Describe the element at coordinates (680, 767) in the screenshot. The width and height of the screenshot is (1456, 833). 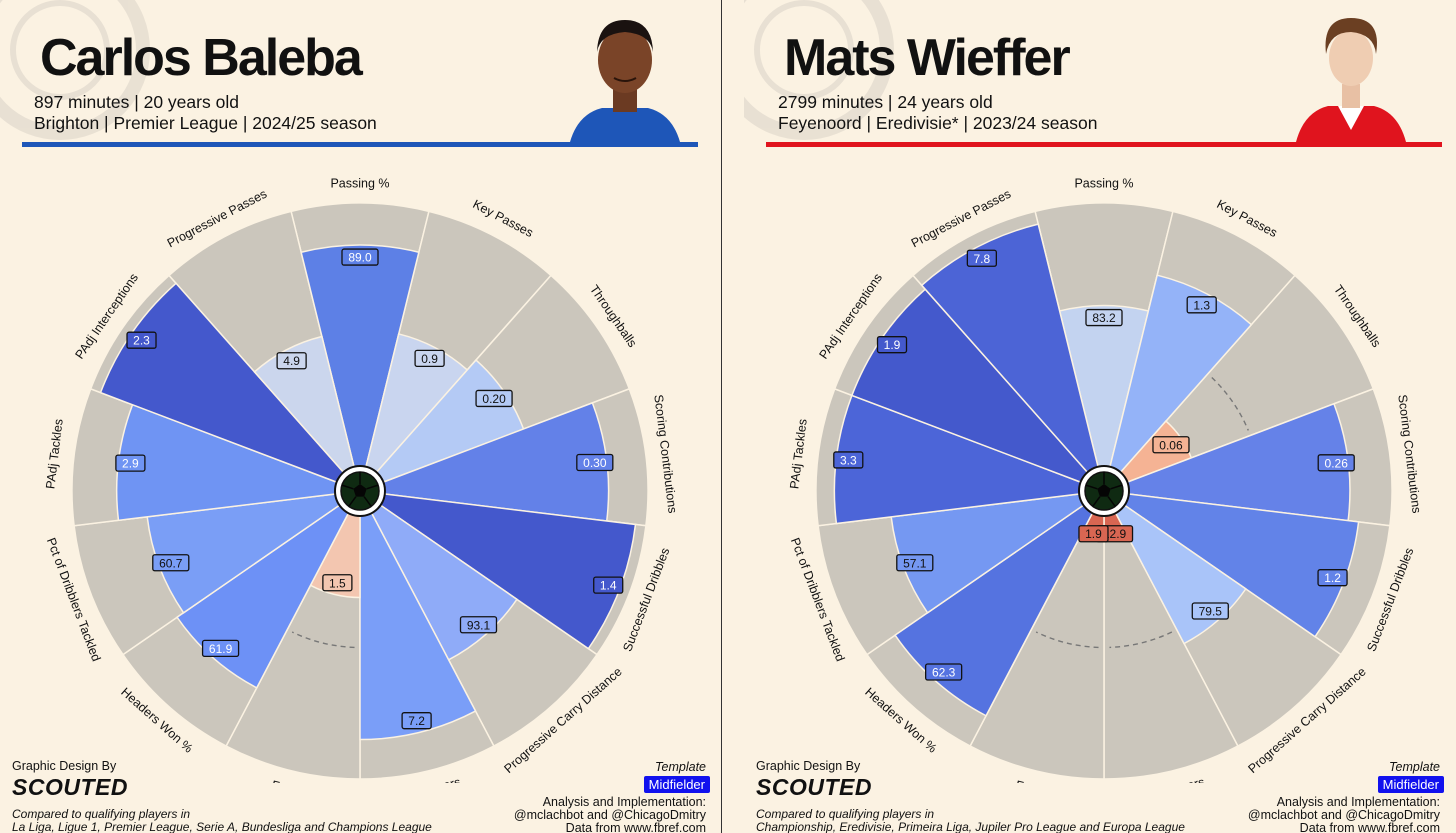
I see `template-label: Template` at that location.